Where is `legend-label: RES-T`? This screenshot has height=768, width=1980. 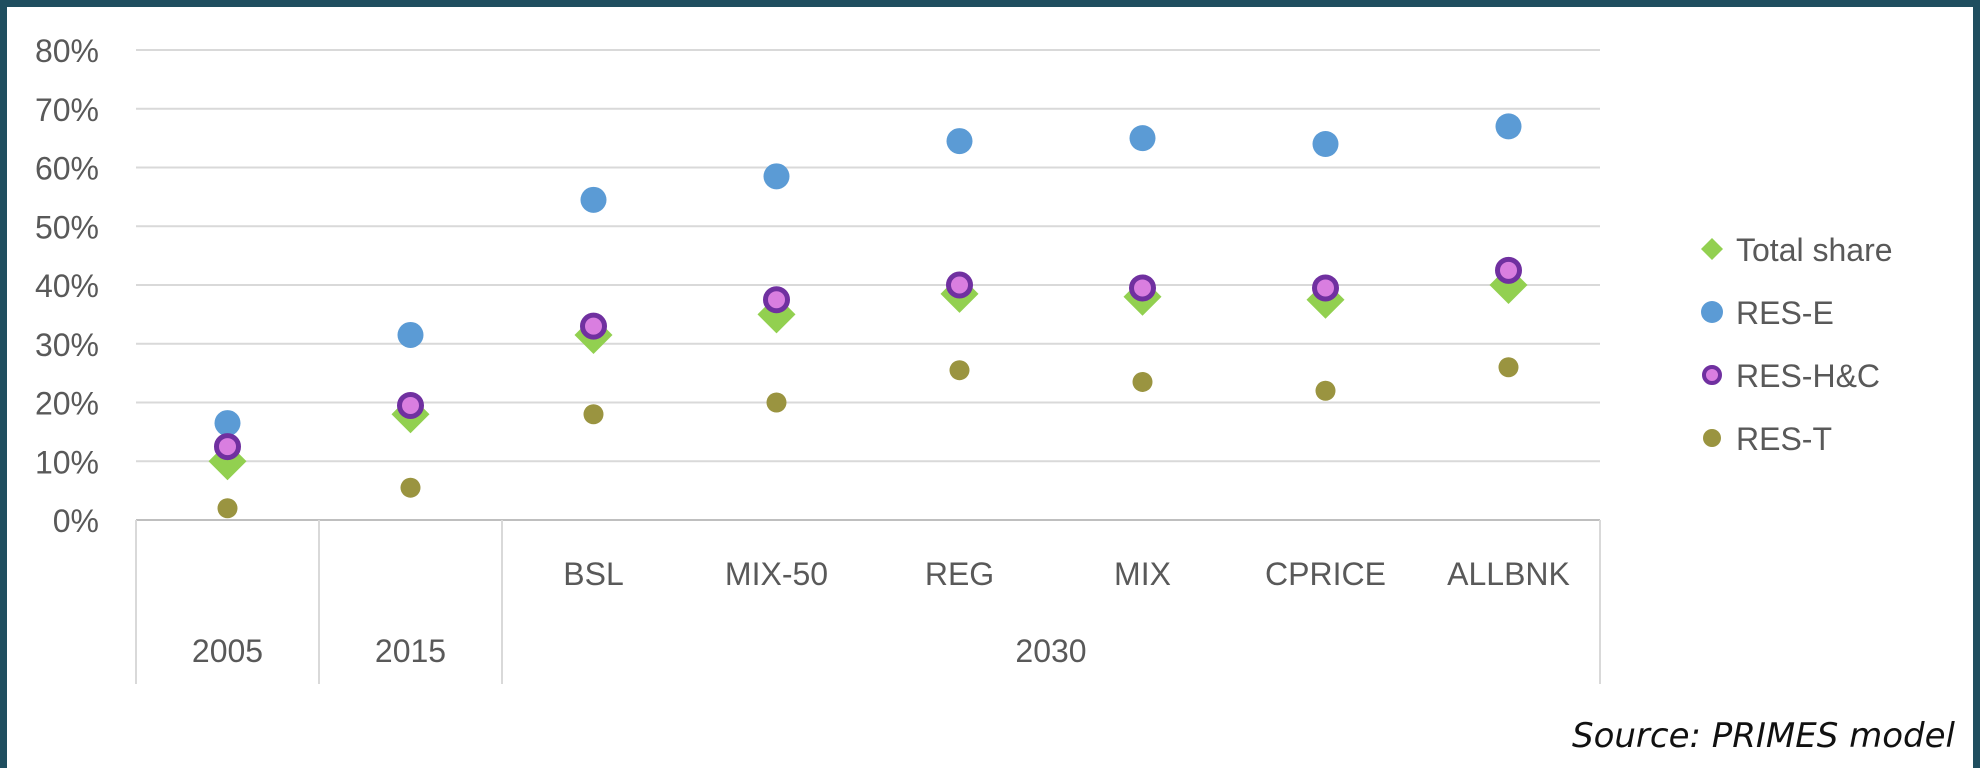
legend-label: RES-T is located at coordinates (1784, 439).